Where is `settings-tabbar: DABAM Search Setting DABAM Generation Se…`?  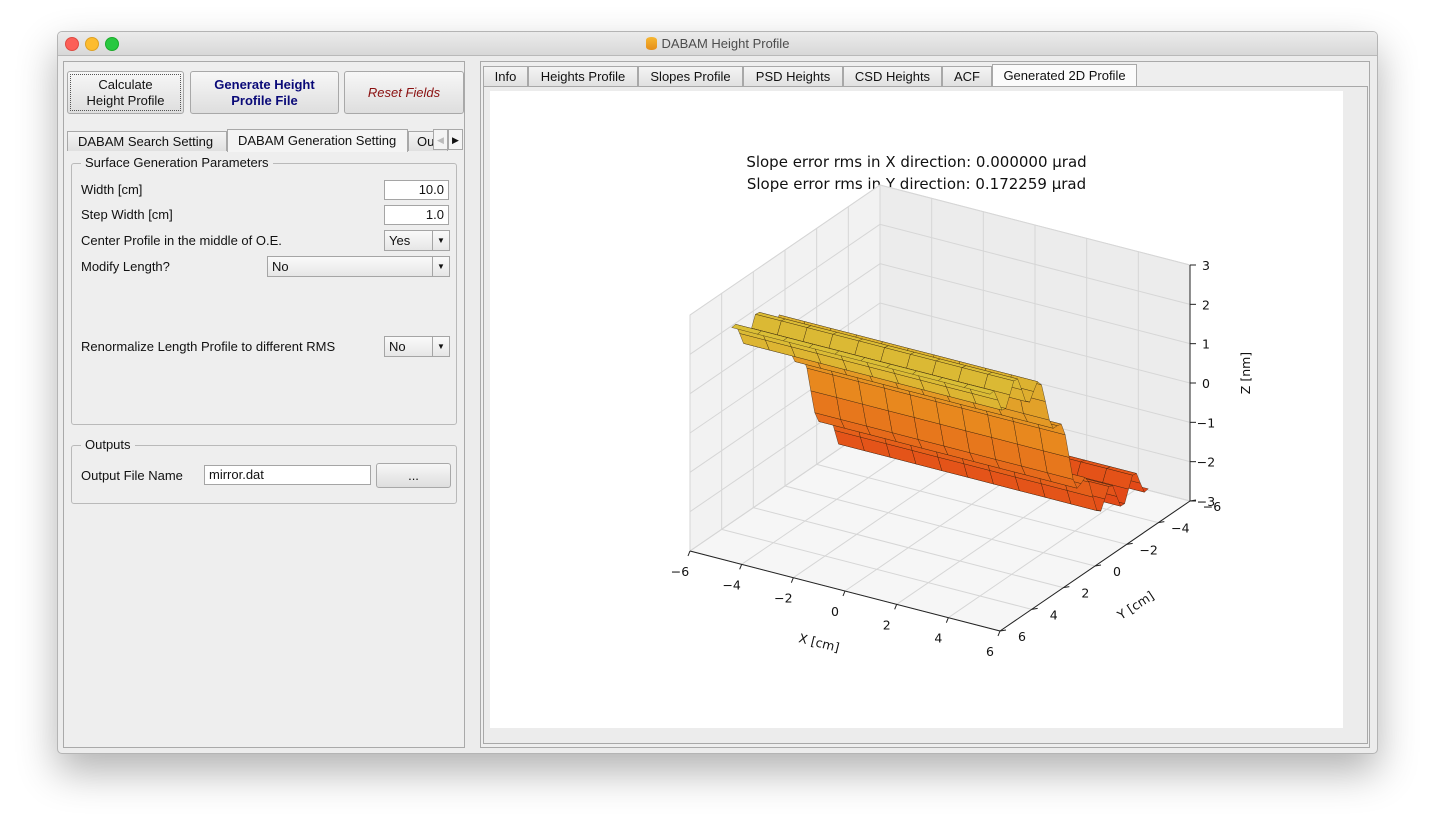 settings-tabbar: DABAM Search Setting DABAM Generation Se… is located at coordinates (264, 140).